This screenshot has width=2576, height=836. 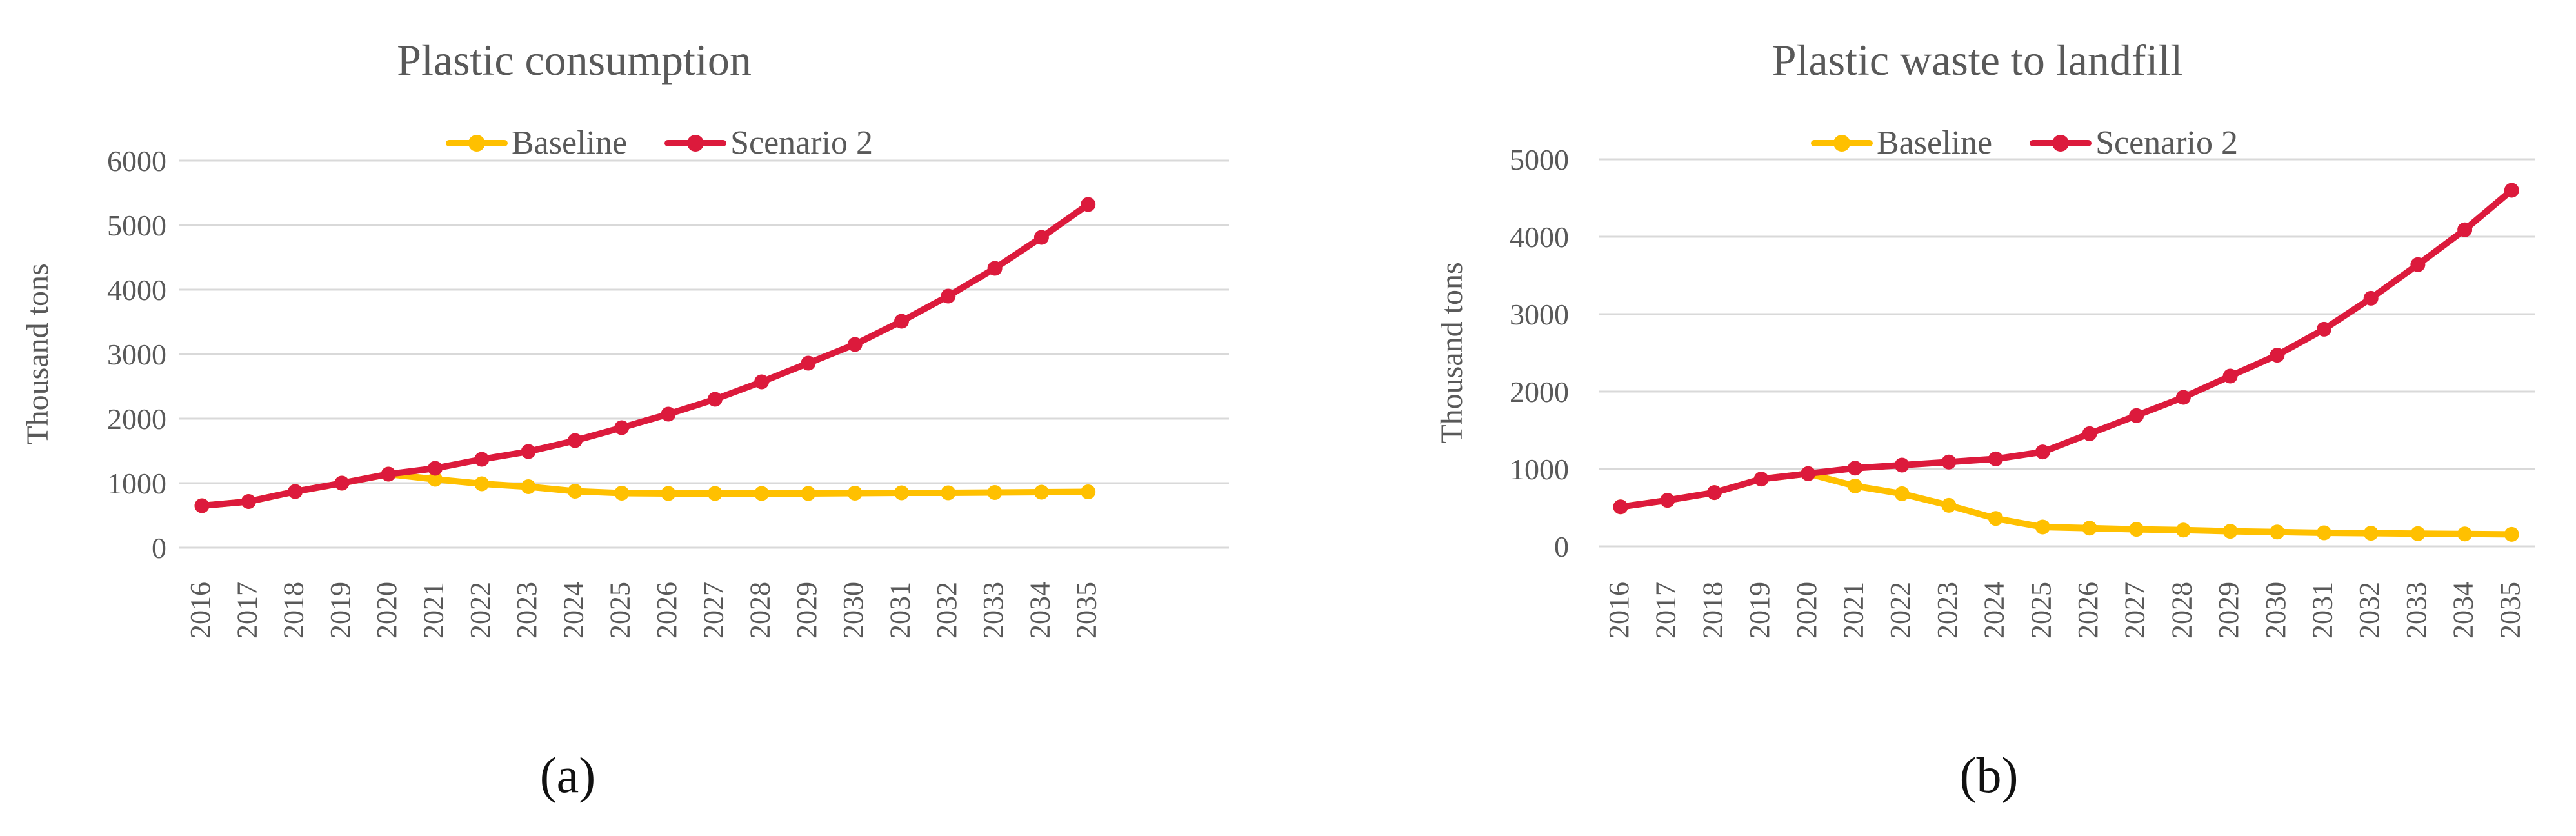 What do you see at coordinates (2024, 143) in the screenshot?
I see `chart-b-legend: Baseline Scenario 2` at bounding box center [2024, 143].